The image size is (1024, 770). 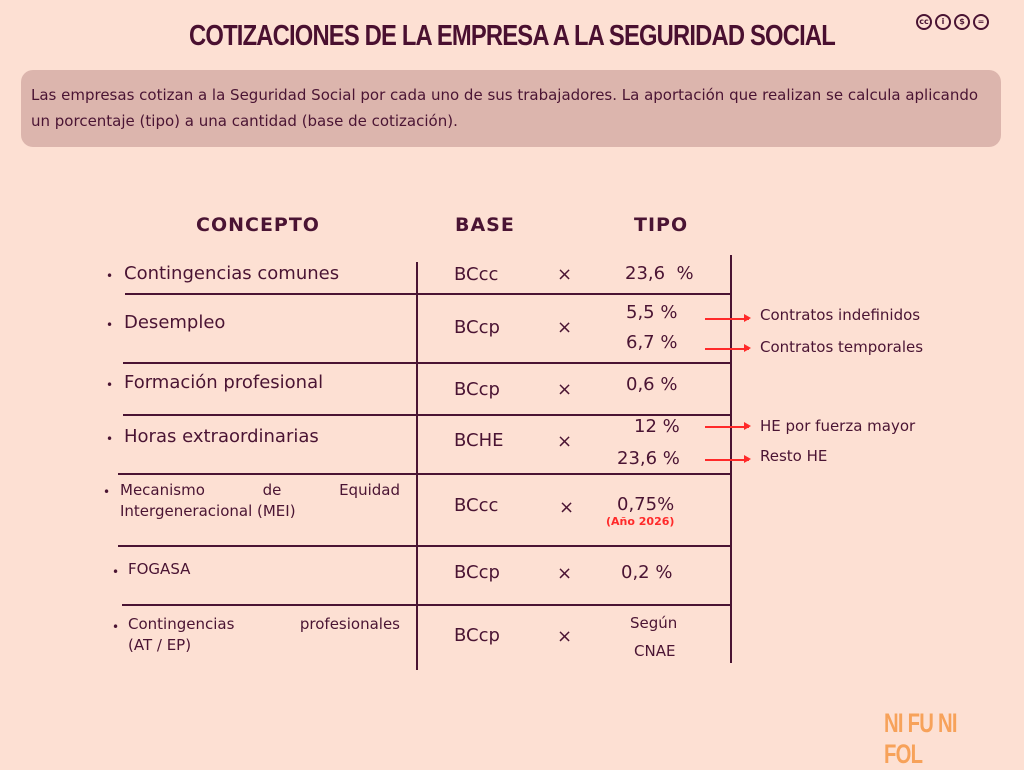 I want to click on by-icon: i, so click(x=943, y=22).